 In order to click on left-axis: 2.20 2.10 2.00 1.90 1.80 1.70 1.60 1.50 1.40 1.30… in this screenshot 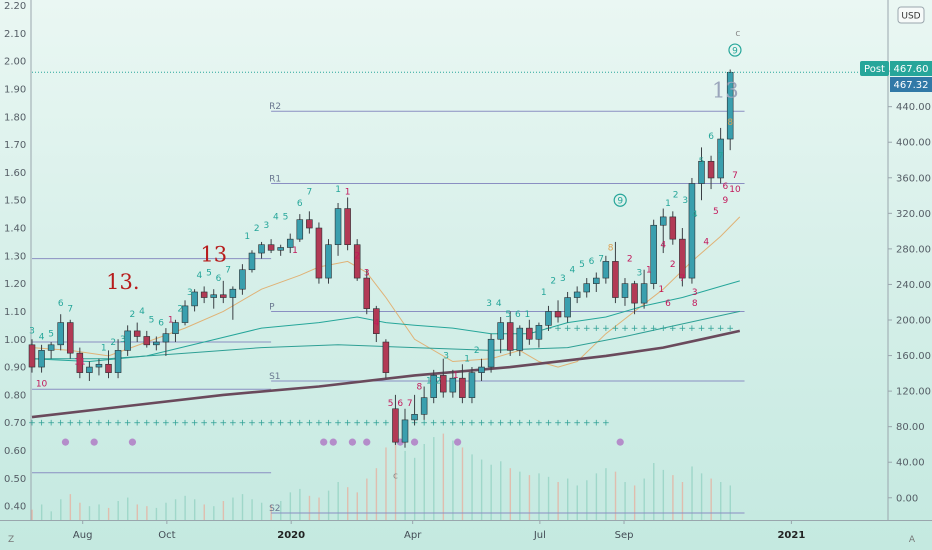, I will do `click(15, 257)`.